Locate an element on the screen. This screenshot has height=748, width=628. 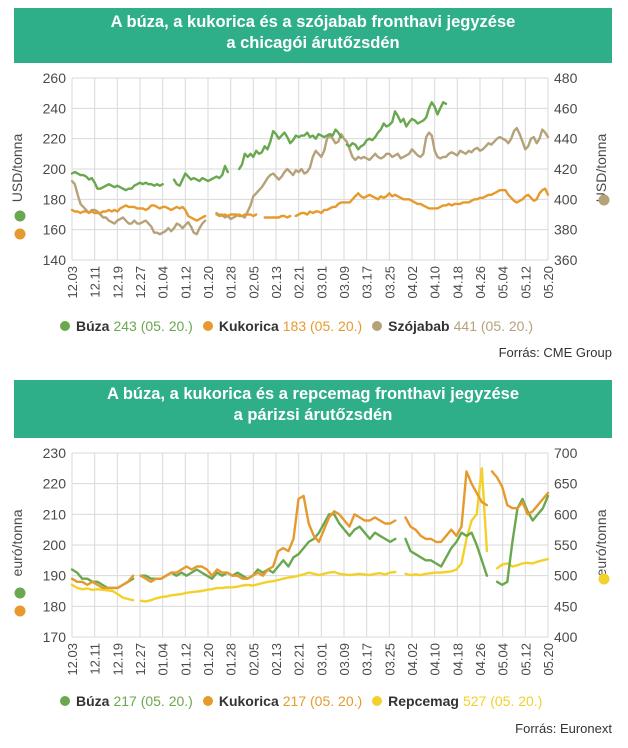
chart-source: Forrás: CME Group is located at coordinates (555, 352).